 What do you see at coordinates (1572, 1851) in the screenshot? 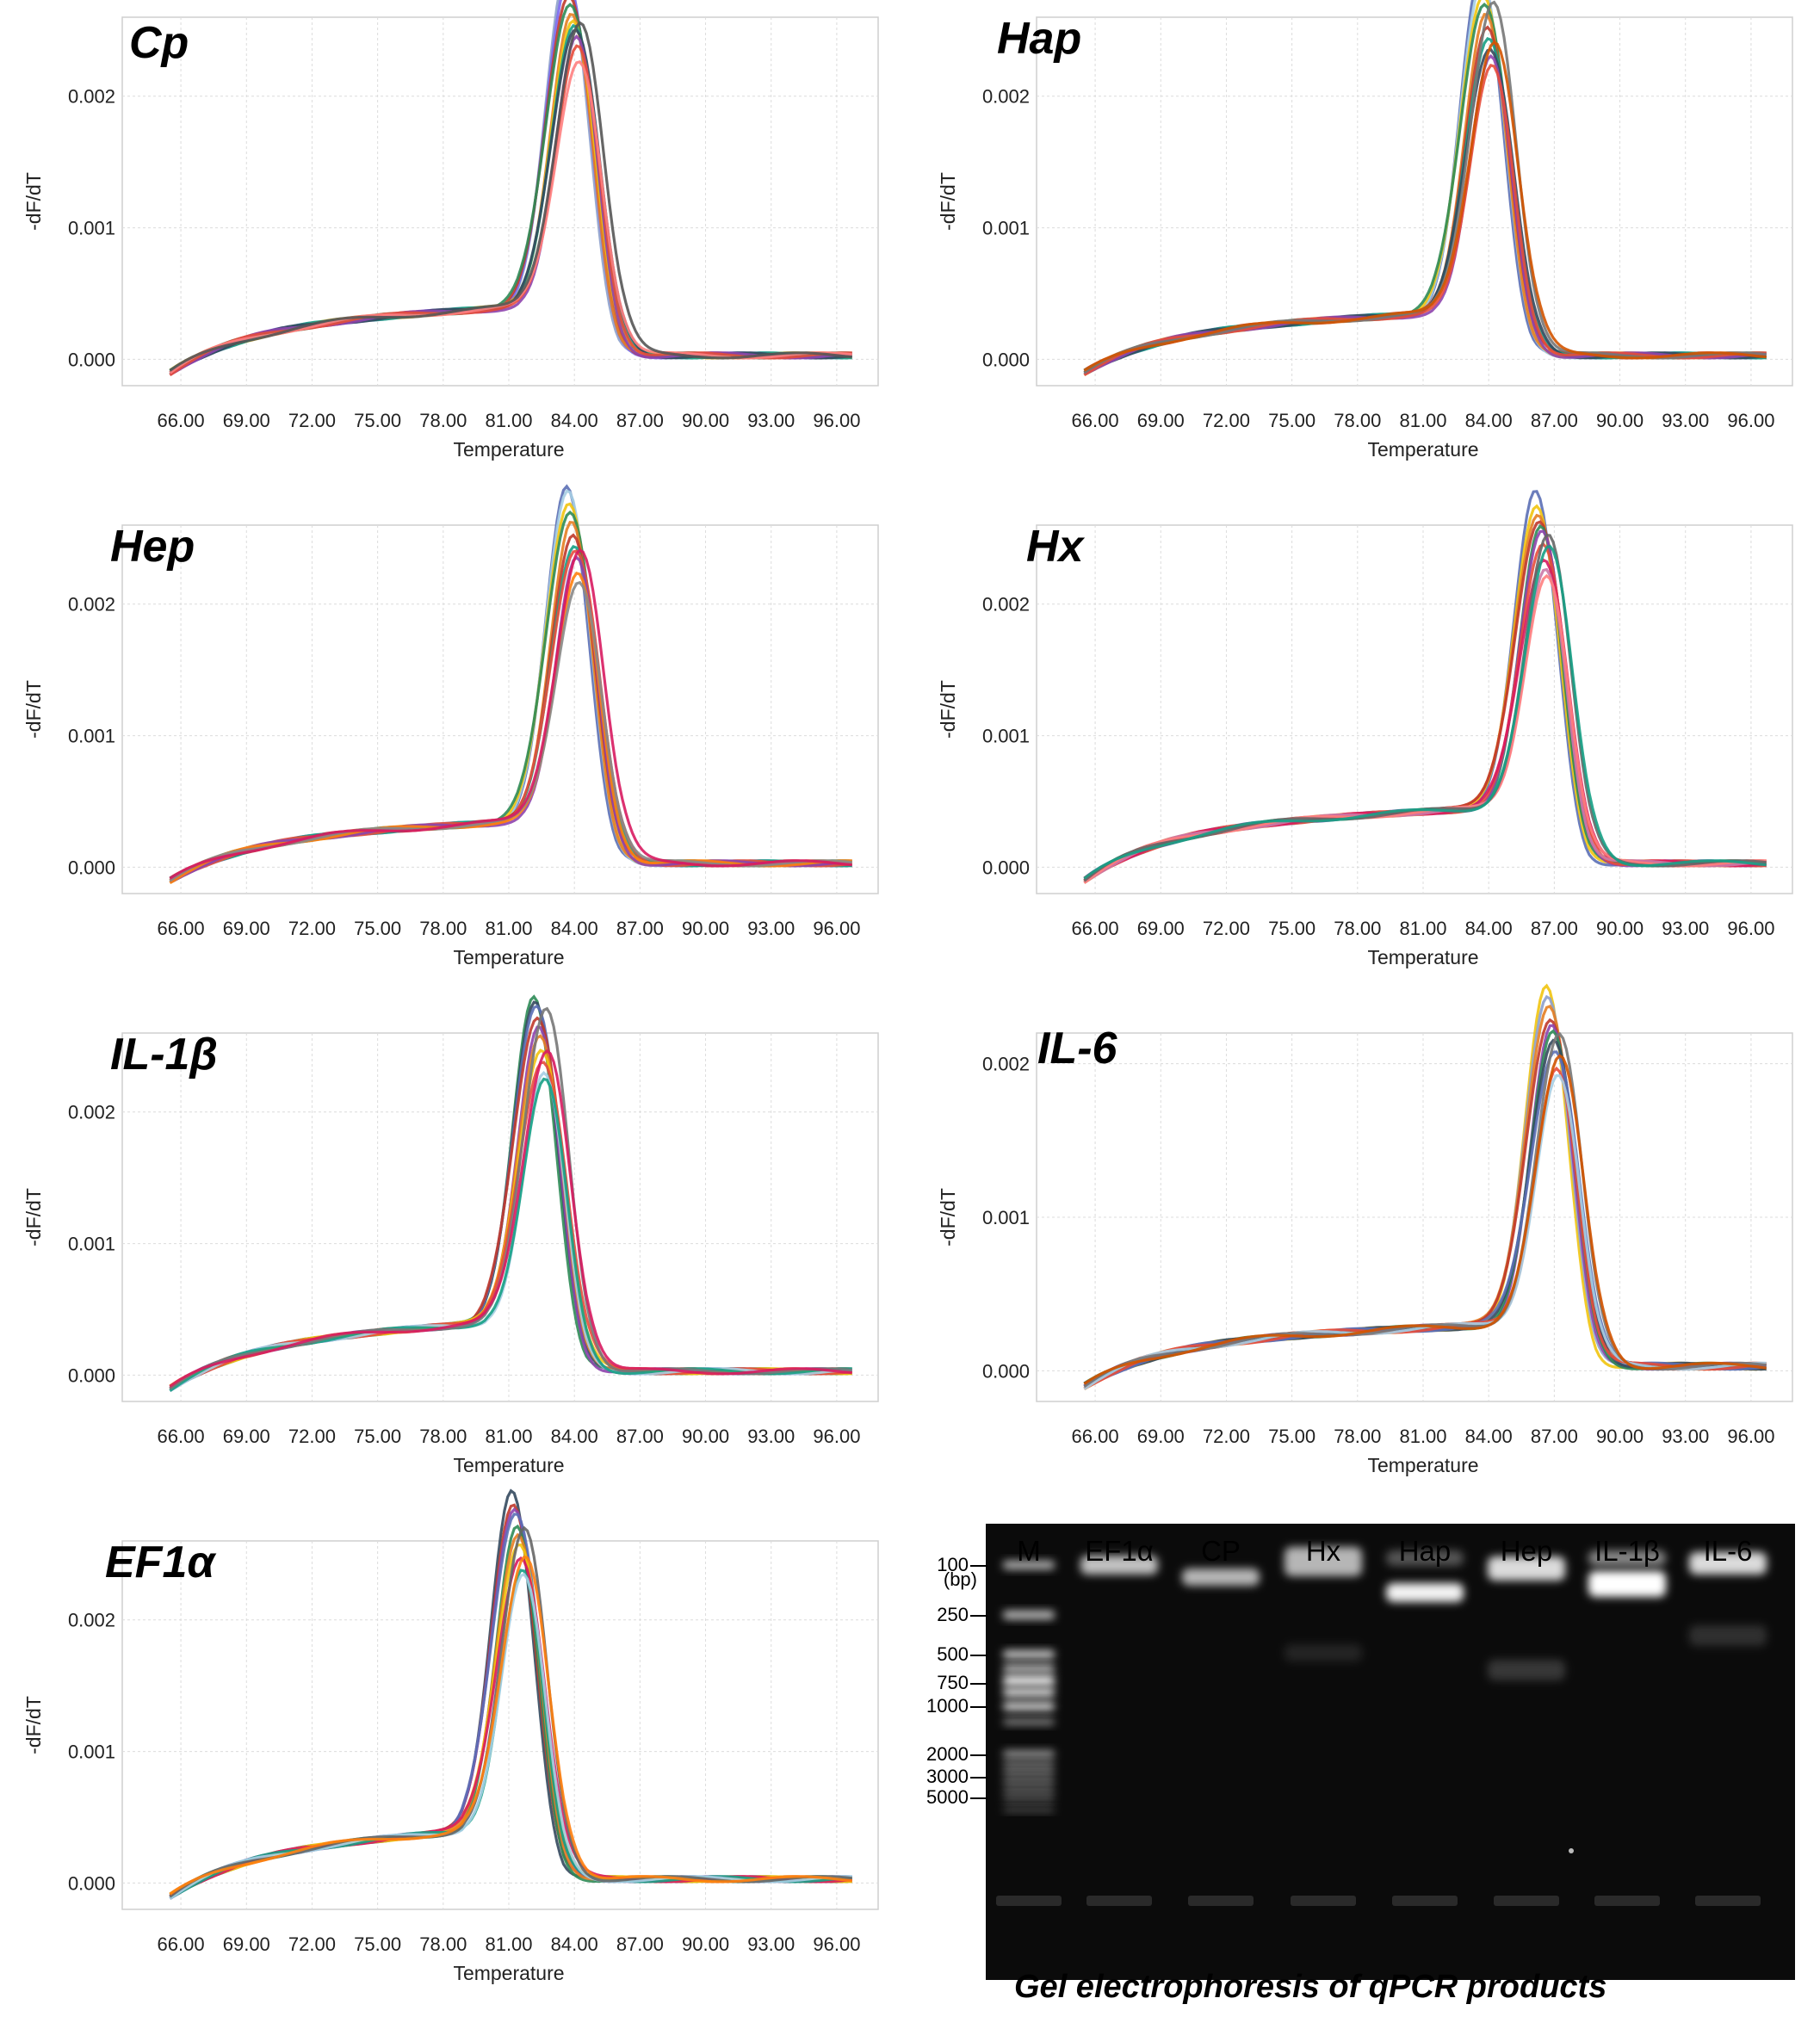
I see `gel-speck` at bounding box center [1572, 1851].